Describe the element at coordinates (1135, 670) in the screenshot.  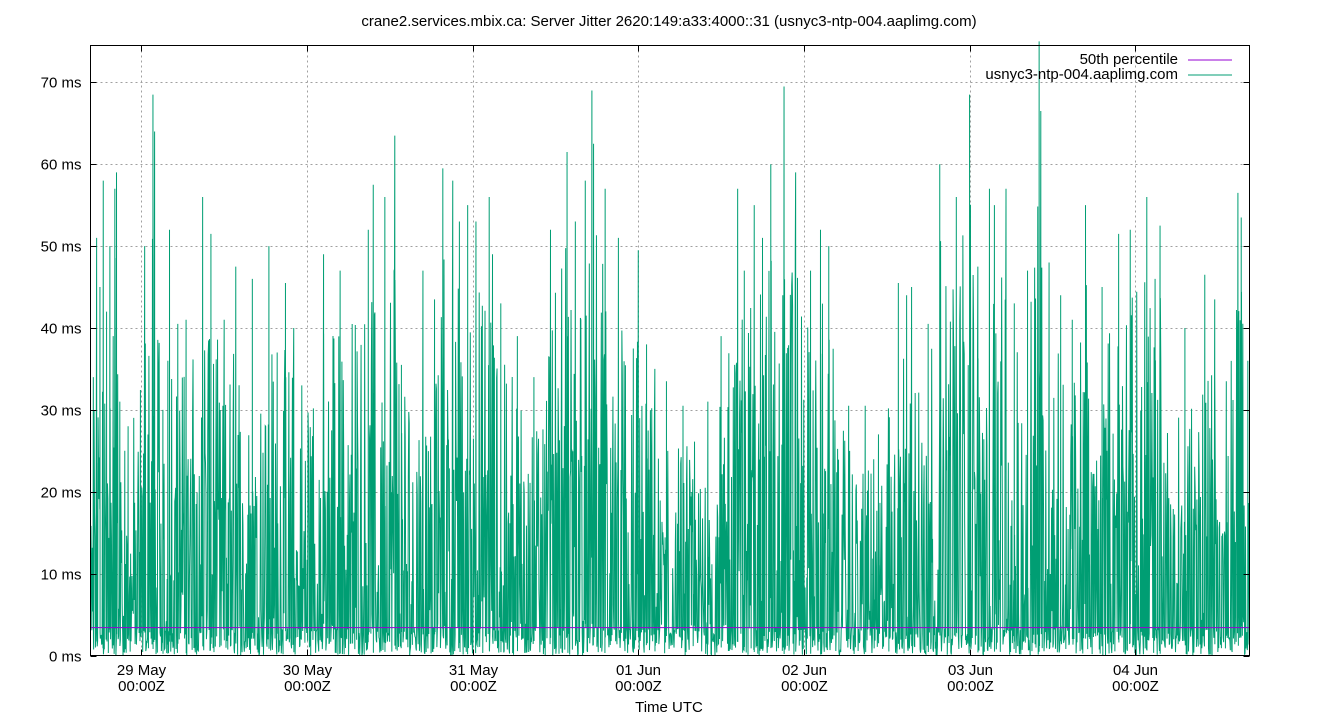
I see `x-tick-label-date: 04 Jun` at that location.